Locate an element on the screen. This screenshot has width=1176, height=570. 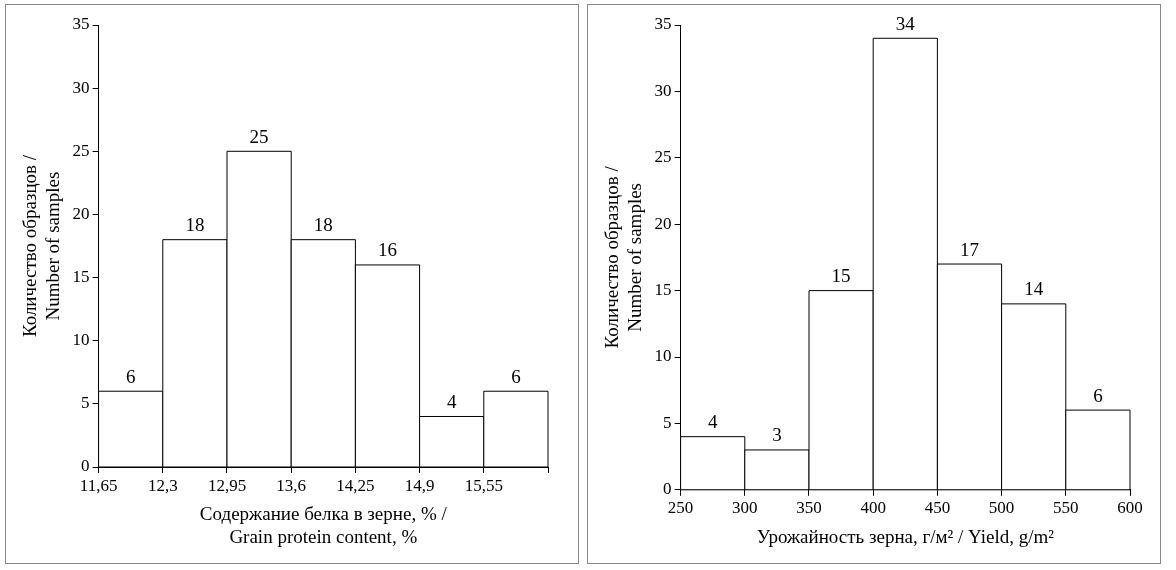
data-label: 15 is located at coordinates (841, 276).